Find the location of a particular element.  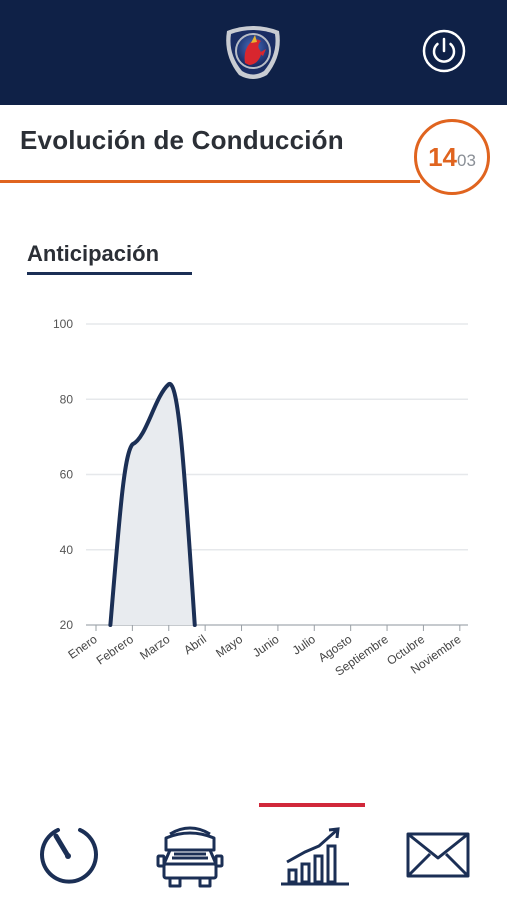

active-tab-indicator is located at coordinates (312, 805).